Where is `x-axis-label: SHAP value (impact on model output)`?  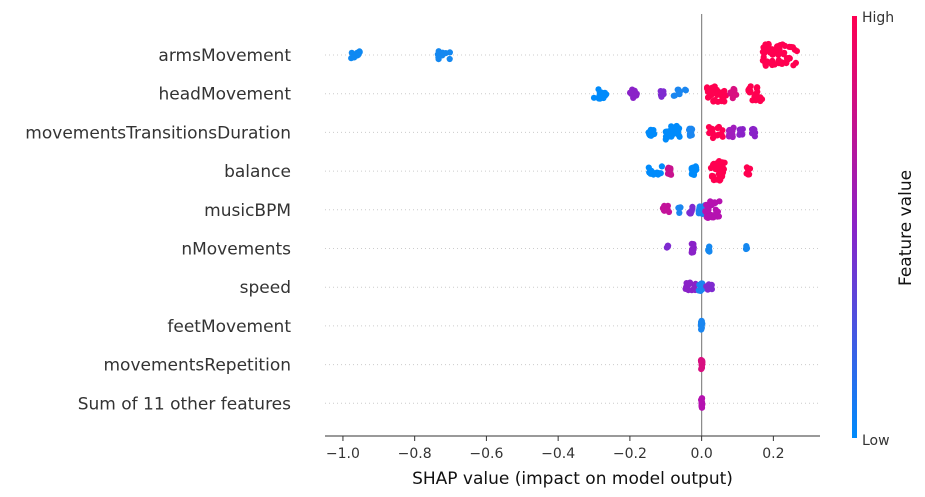
x-axis-label: SHAP value (impact on model output) is located at coordinates (572, 479).